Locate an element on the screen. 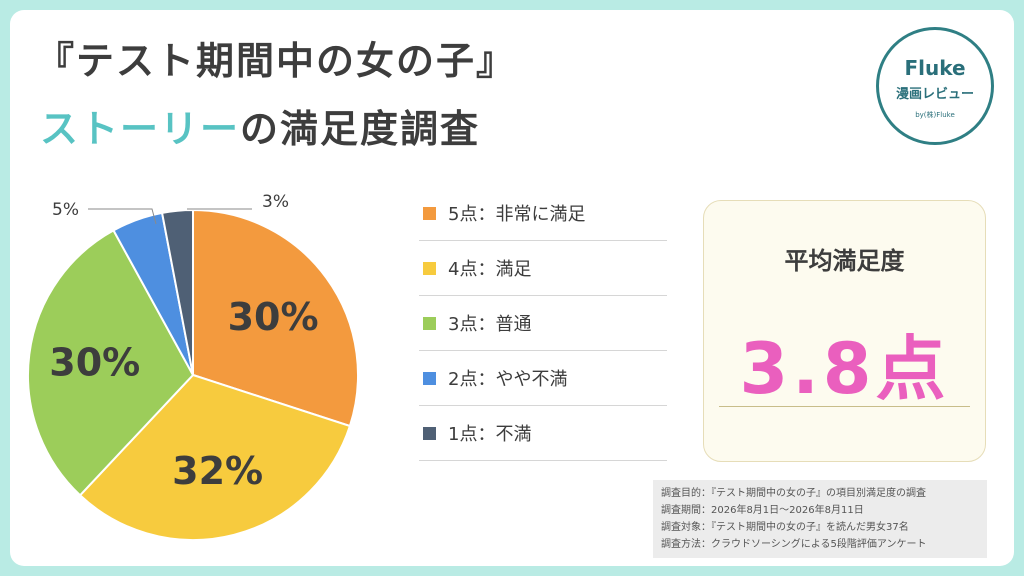  average-satisfaction-box: 平均満足度 3.8点 is located at coordinates (844, 331).